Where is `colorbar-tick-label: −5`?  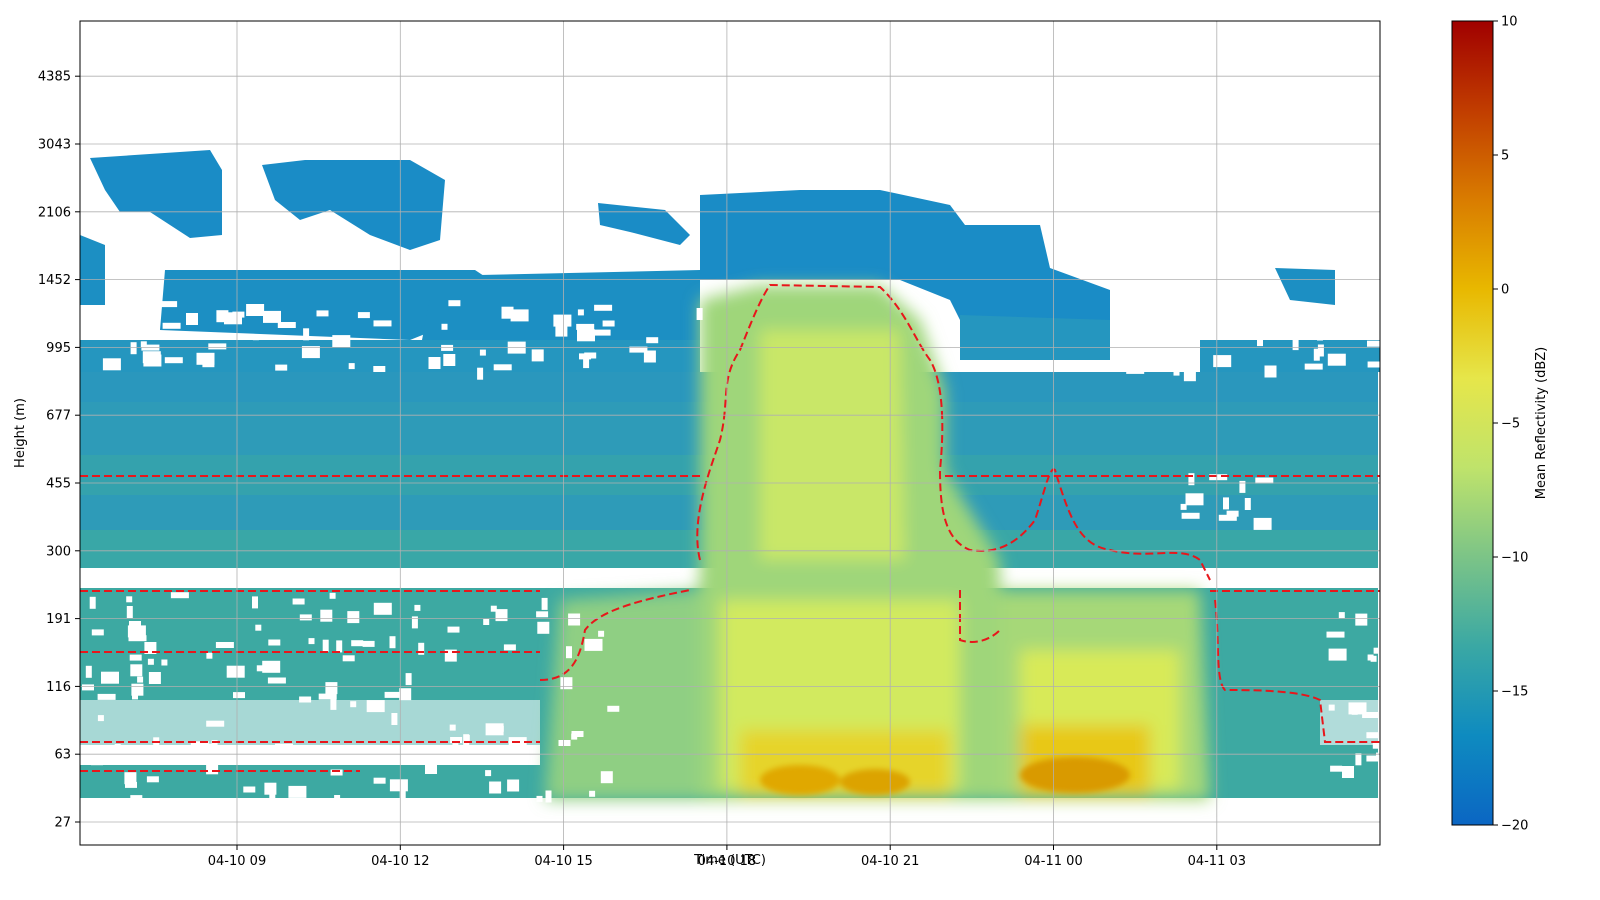
colorbar-tick-label: −5 is located at coordinates (1510, 424).